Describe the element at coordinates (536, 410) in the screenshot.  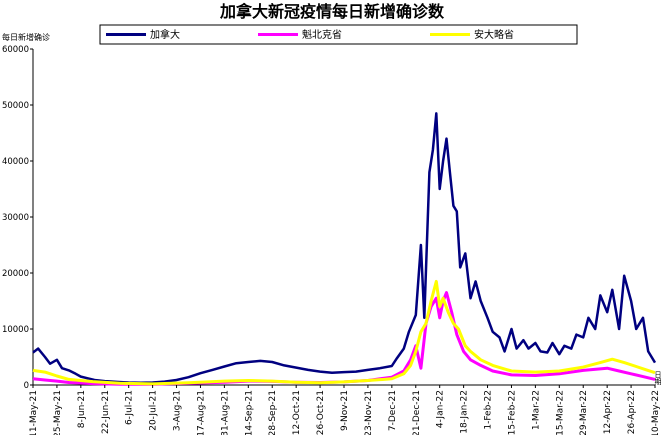
I see `x-tick-label: 1-Mar-22` at that location.